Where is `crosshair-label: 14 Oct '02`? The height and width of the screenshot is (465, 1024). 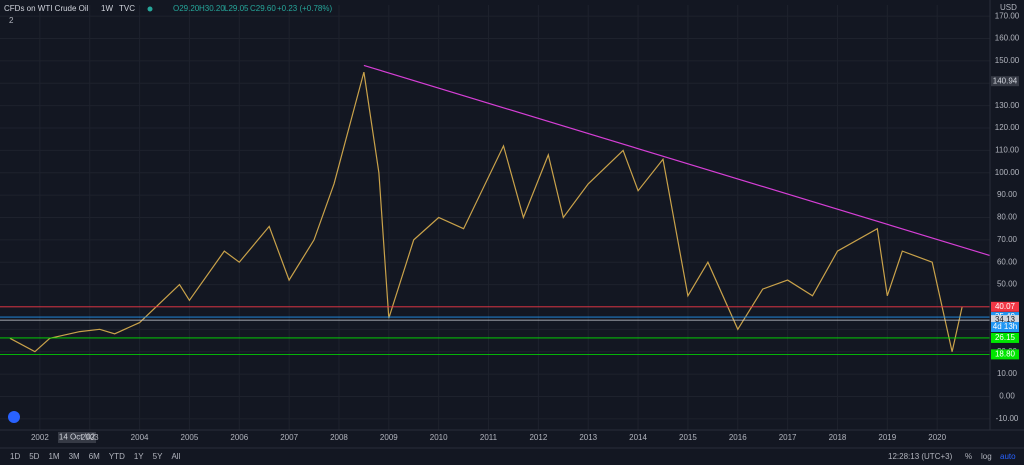 crosshair-label: 14 Oct '02 is located at coordinates (77, 437).